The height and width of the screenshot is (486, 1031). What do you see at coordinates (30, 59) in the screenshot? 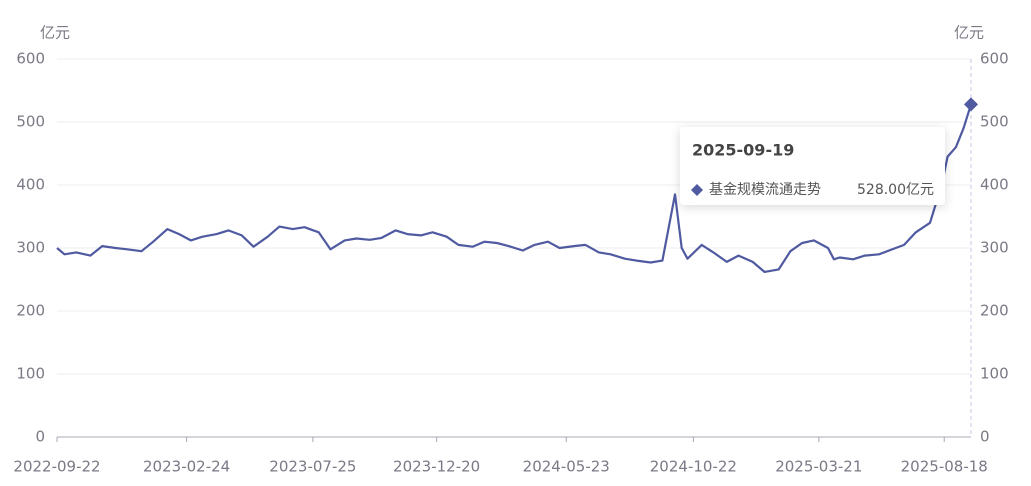
I see `y-tick-label: 600` at bounding box center [30, 59].